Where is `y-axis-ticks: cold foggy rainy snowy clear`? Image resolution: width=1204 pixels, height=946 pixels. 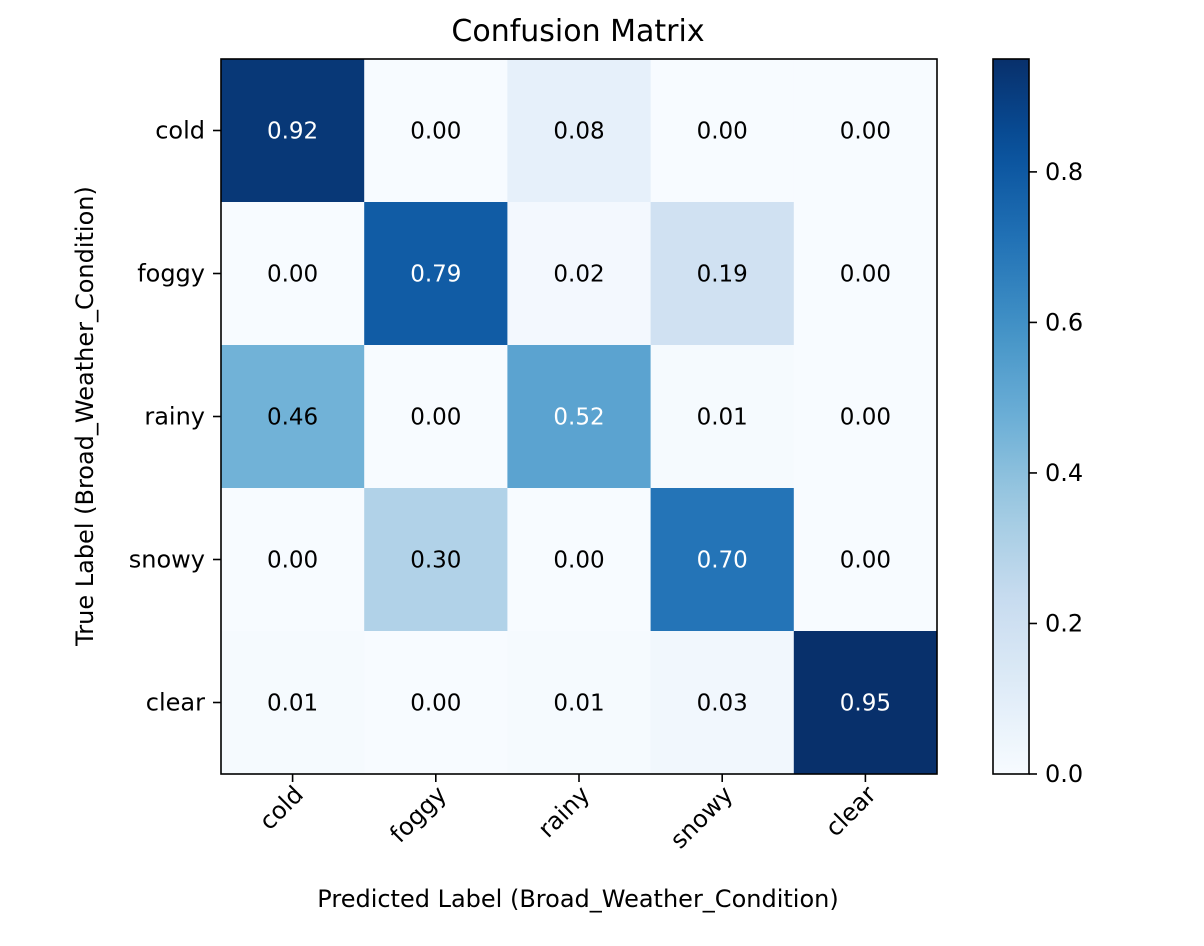
y-axis-ticks: cold foggy rainy snowy clear is located at coordinates (175, 417).